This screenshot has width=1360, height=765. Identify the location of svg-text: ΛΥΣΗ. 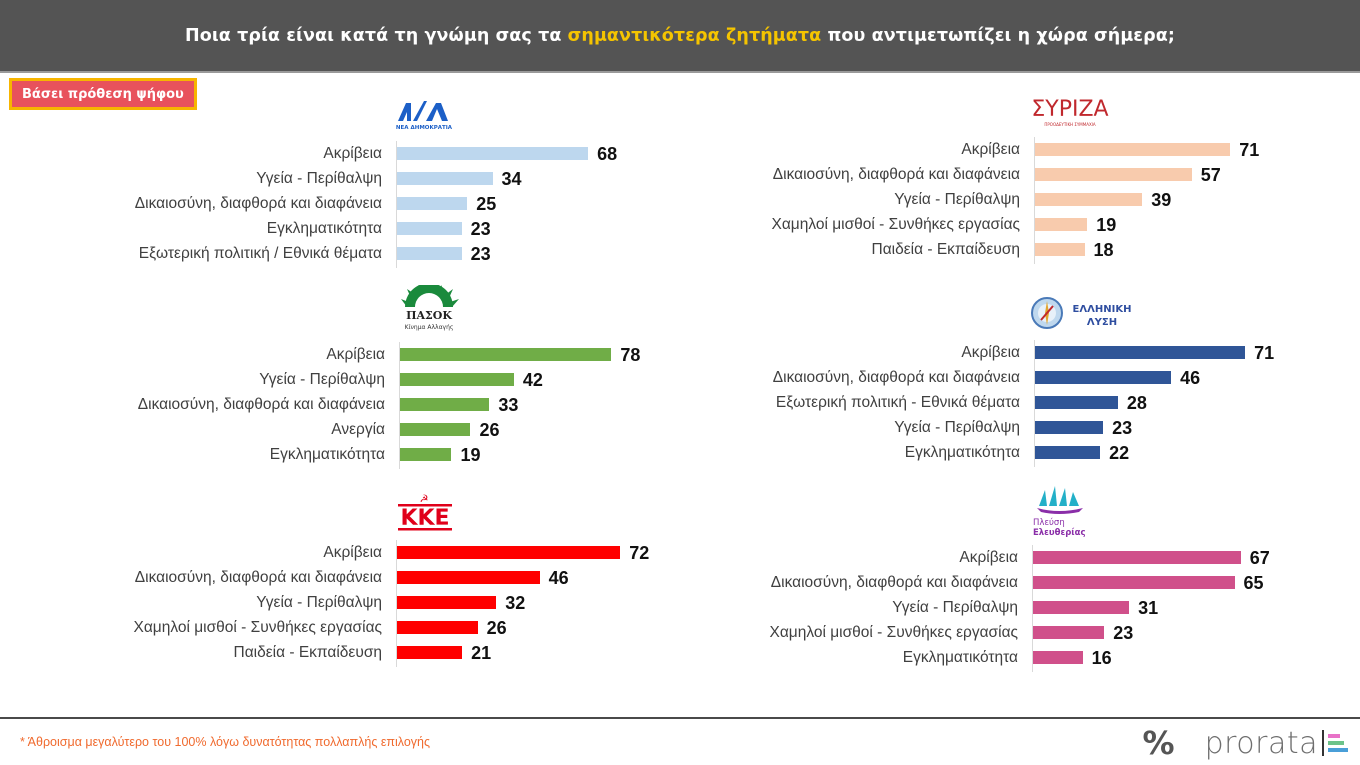
(1102, 322).